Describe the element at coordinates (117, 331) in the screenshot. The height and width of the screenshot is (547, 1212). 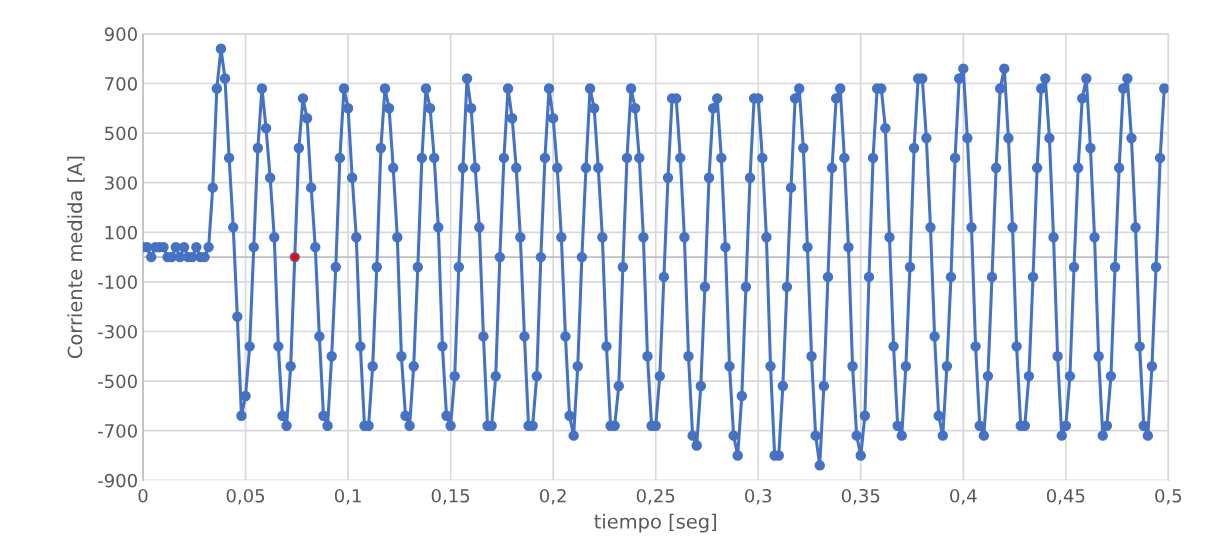
I see `y-tick-label: -300` at that location.